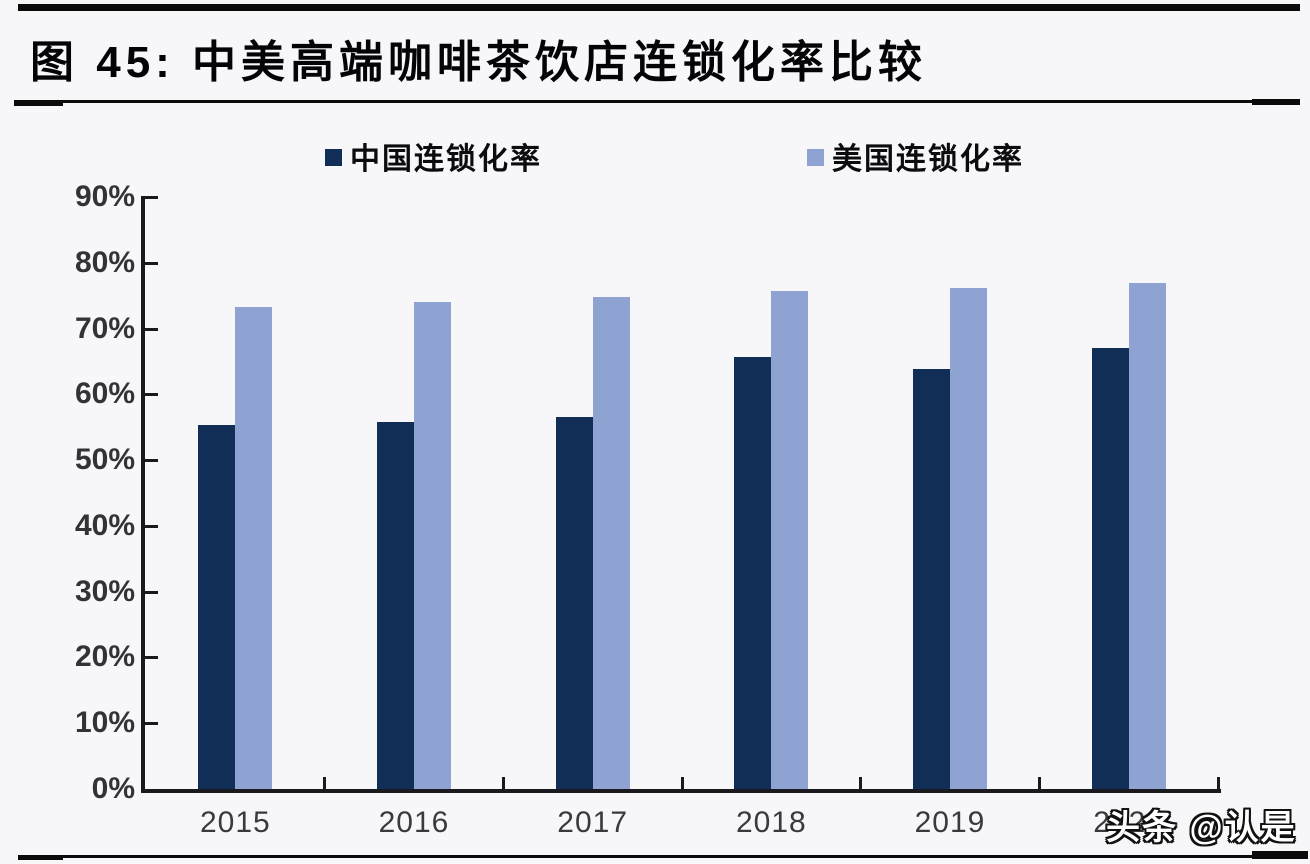  Describe the element at coordinates (104, 657) in the screenshot. I see `y-axis-tick-label: 20%` at that location.